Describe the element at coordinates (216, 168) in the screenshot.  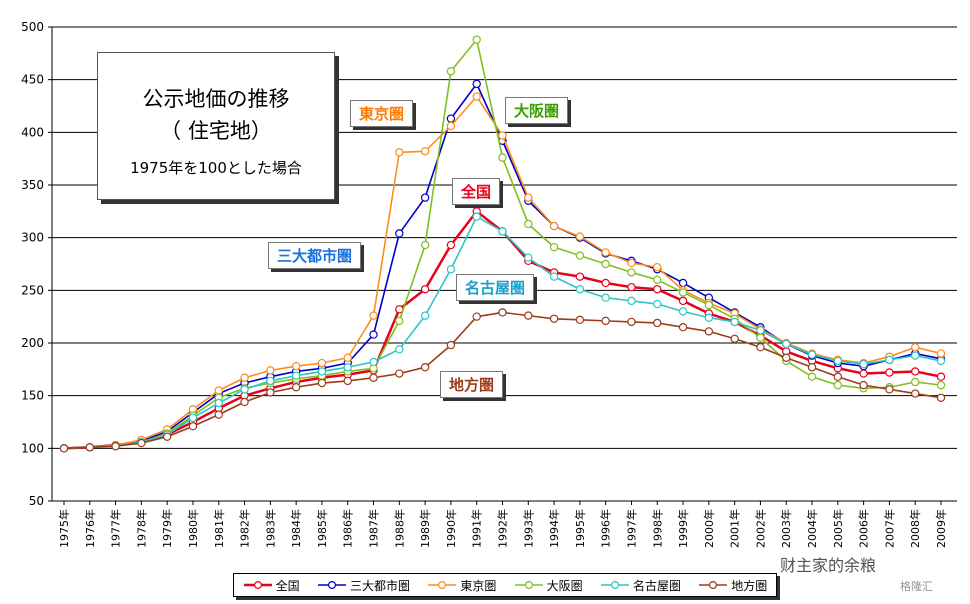
I see `chart-note: 1975年を100とした場合` at that location.